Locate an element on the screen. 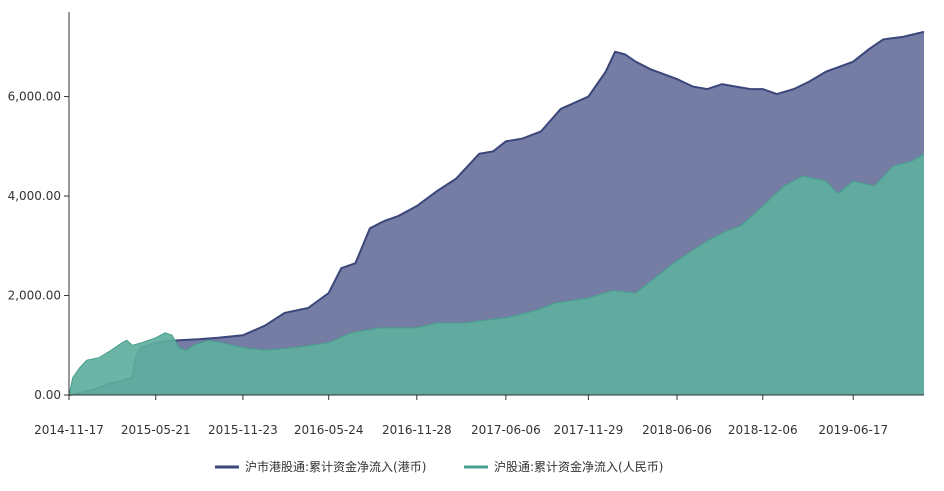 This screenshot has width=944, height=491. x-tick-label: 2018-06-06 is located at coordinates (677, 430).